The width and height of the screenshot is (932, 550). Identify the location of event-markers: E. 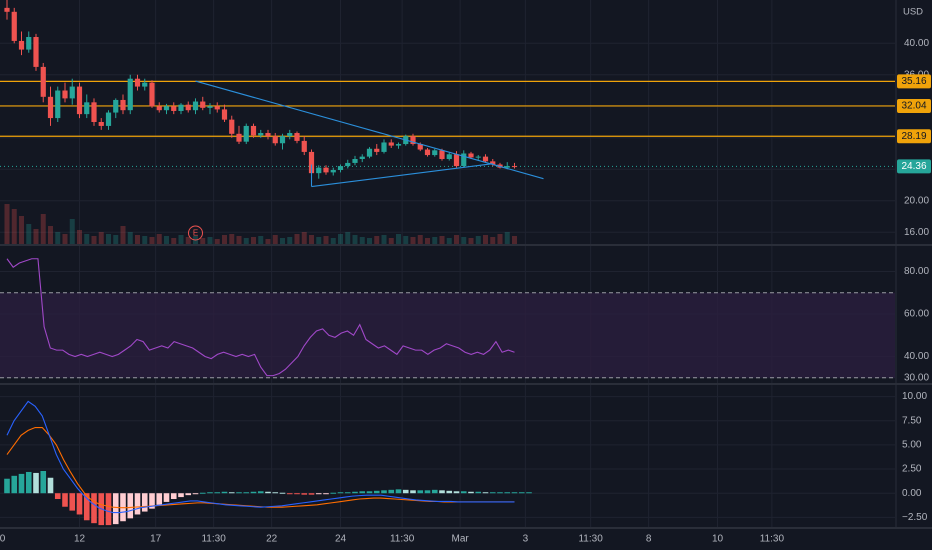
(195, 233).